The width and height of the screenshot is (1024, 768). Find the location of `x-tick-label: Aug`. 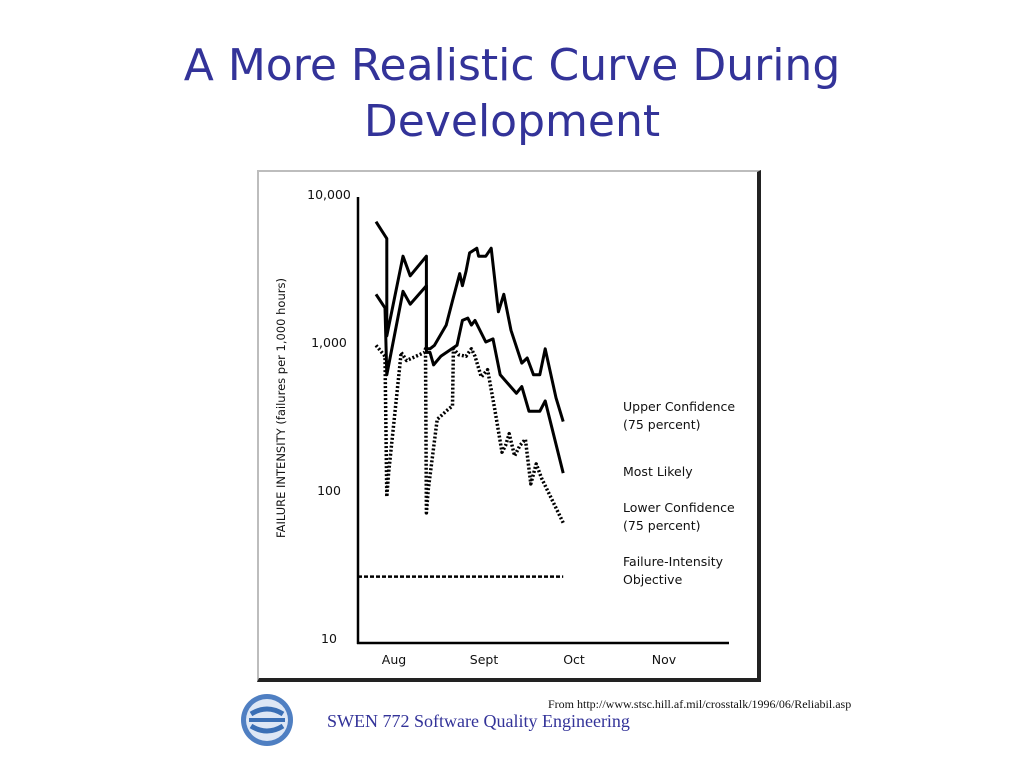

x-tick-label: Aug is located at coordinates (394, 659).